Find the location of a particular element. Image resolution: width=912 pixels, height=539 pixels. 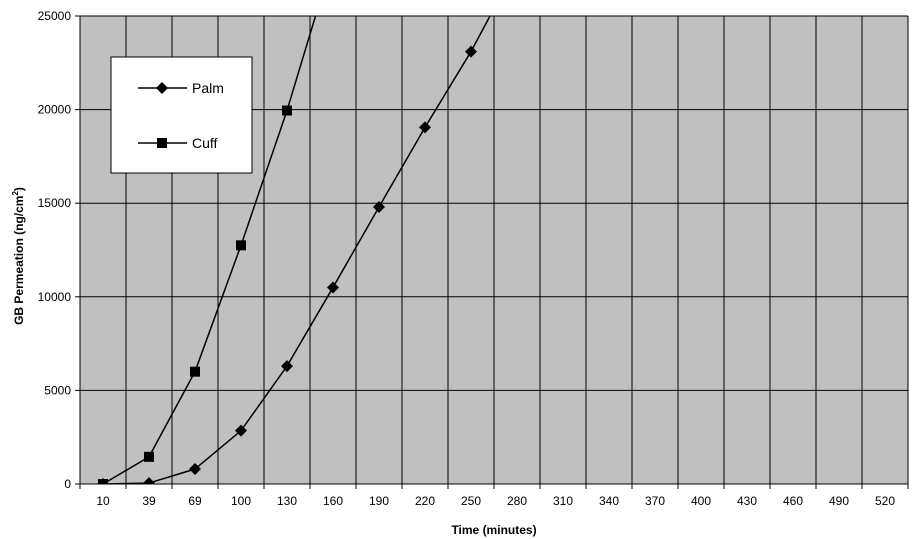

y-tick-label: 5000 is located at coordinates (57, 390).